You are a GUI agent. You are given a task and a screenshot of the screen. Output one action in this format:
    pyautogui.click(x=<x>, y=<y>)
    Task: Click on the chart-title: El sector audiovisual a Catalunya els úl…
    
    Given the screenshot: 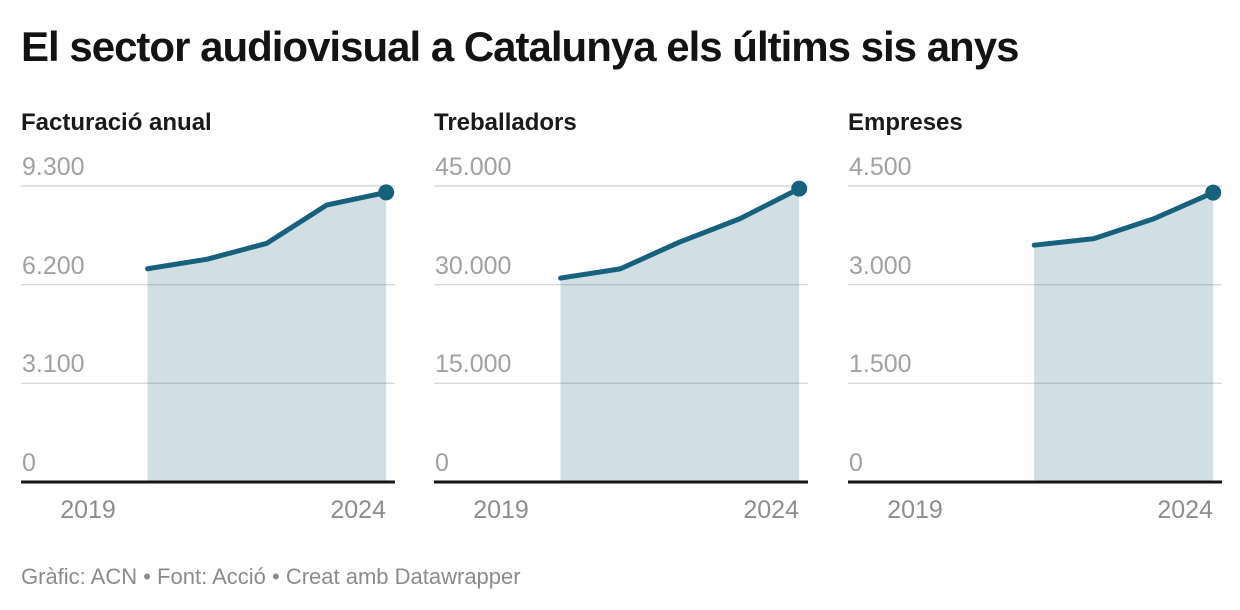 What is the action you would take?
    pyautogui.click(x=520, y=46)
    